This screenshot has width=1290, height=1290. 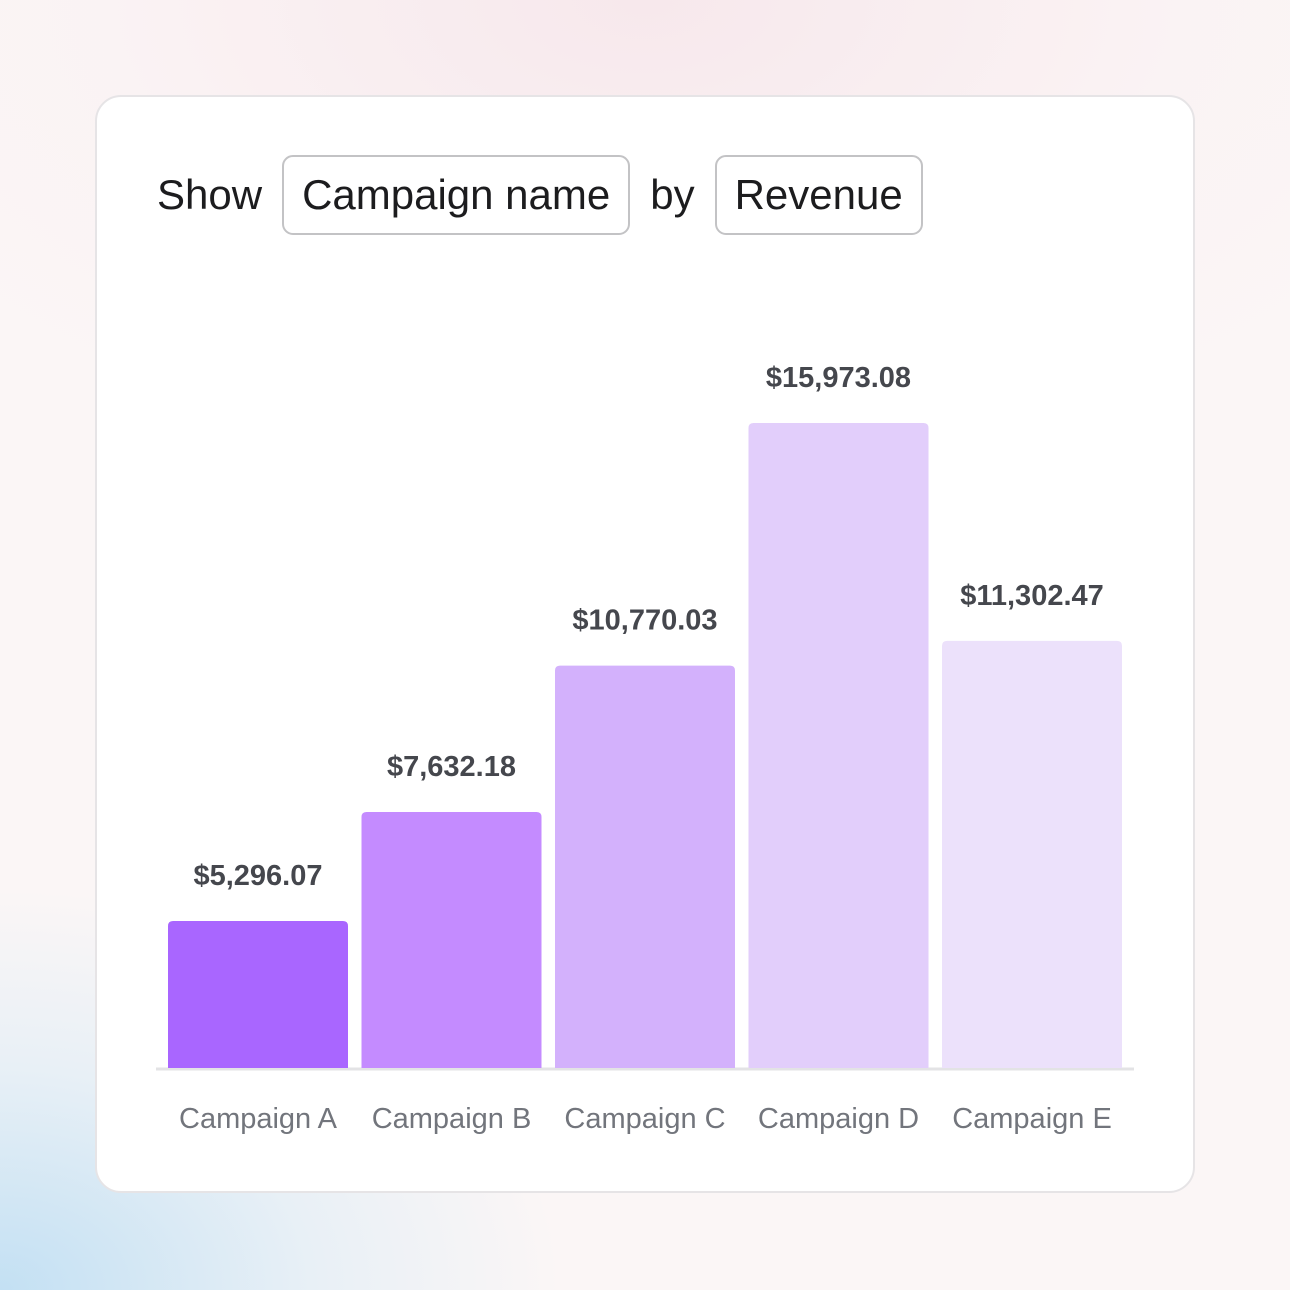 I want to click on data-label: $7,632.18, so click(x=451, y=767).